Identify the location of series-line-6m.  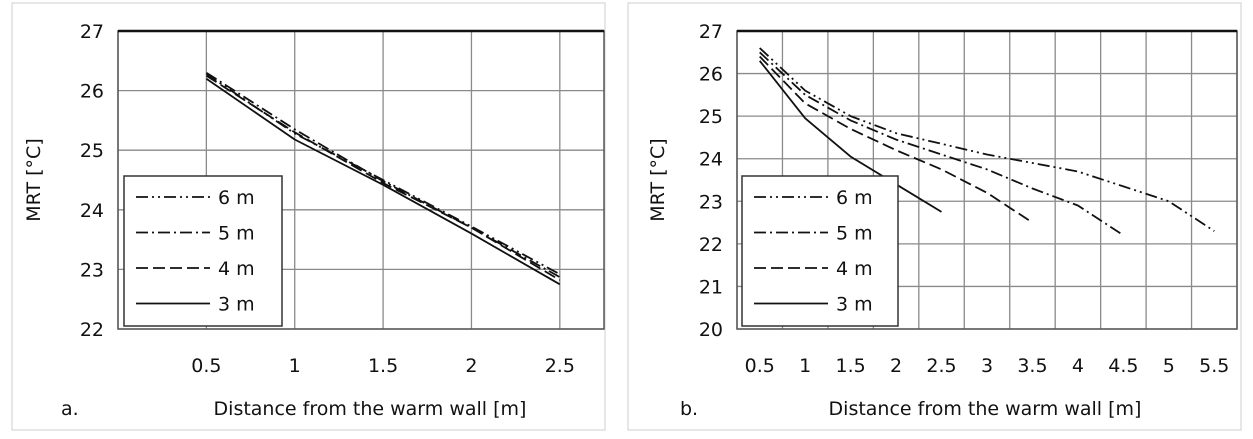
(383, 174).